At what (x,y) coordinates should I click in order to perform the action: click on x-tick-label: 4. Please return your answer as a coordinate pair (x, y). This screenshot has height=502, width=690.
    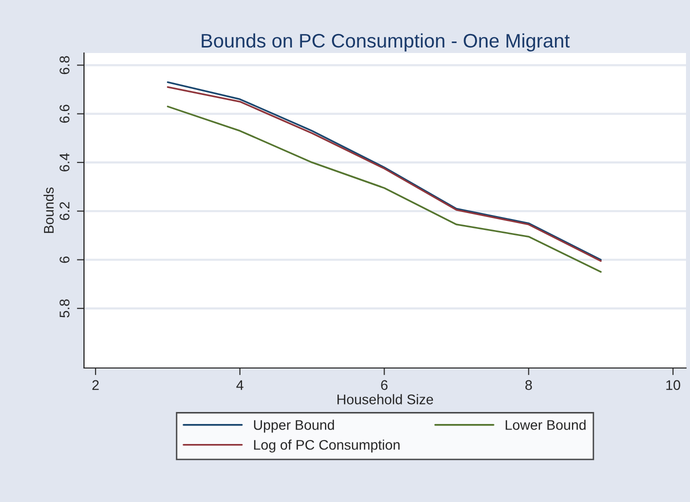
    Looking at the image, I should click on (240, 385).